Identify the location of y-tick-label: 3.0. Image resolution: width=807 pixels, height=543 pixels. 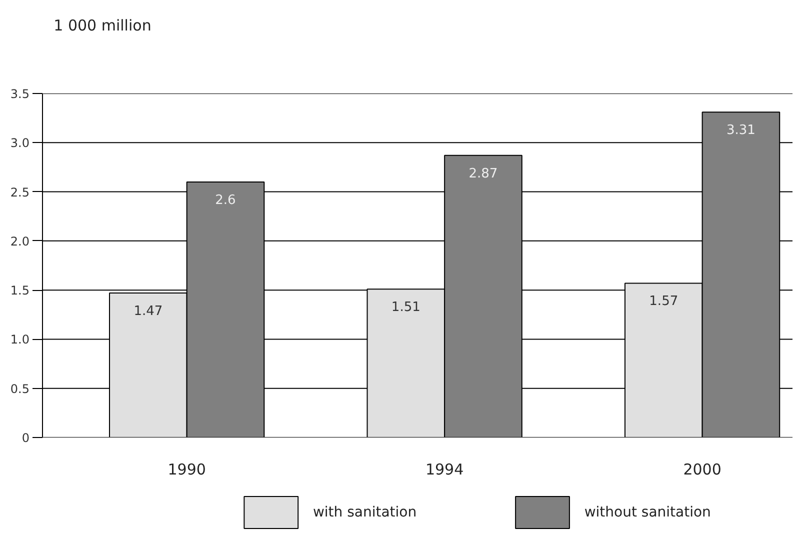
(20, 143).